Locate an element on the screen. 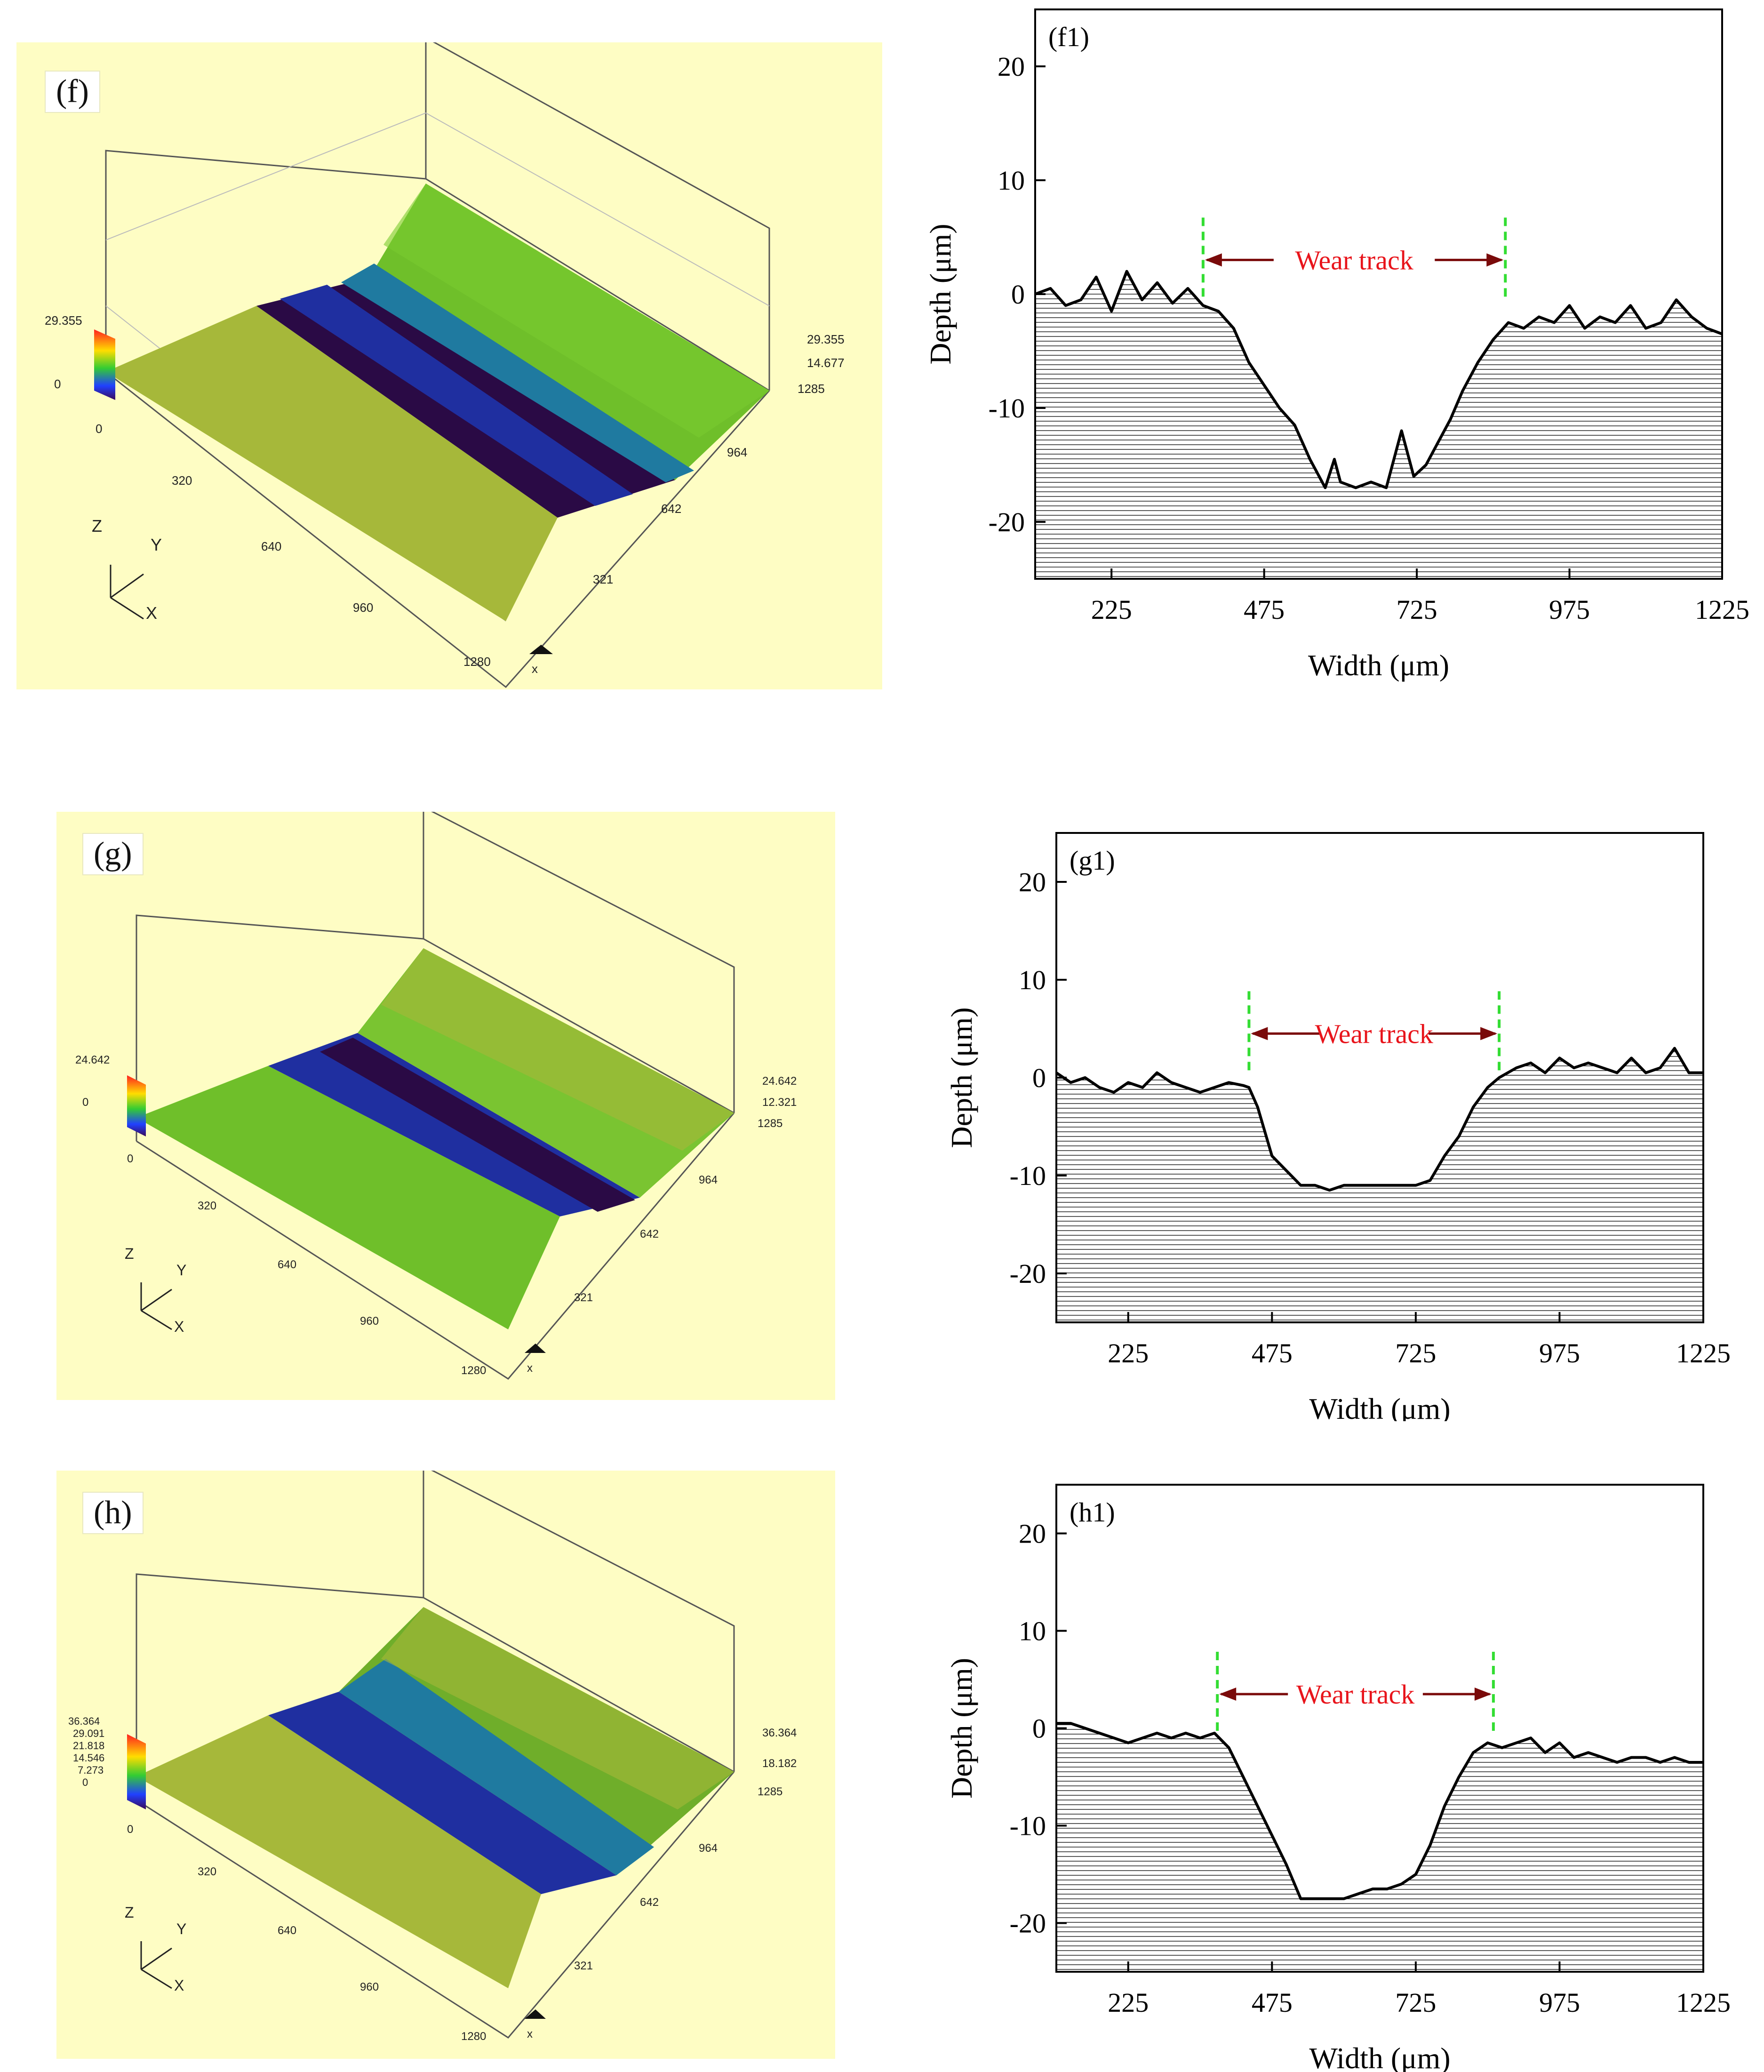  x-tick-label: 640 is located at coordinates (271, 546).